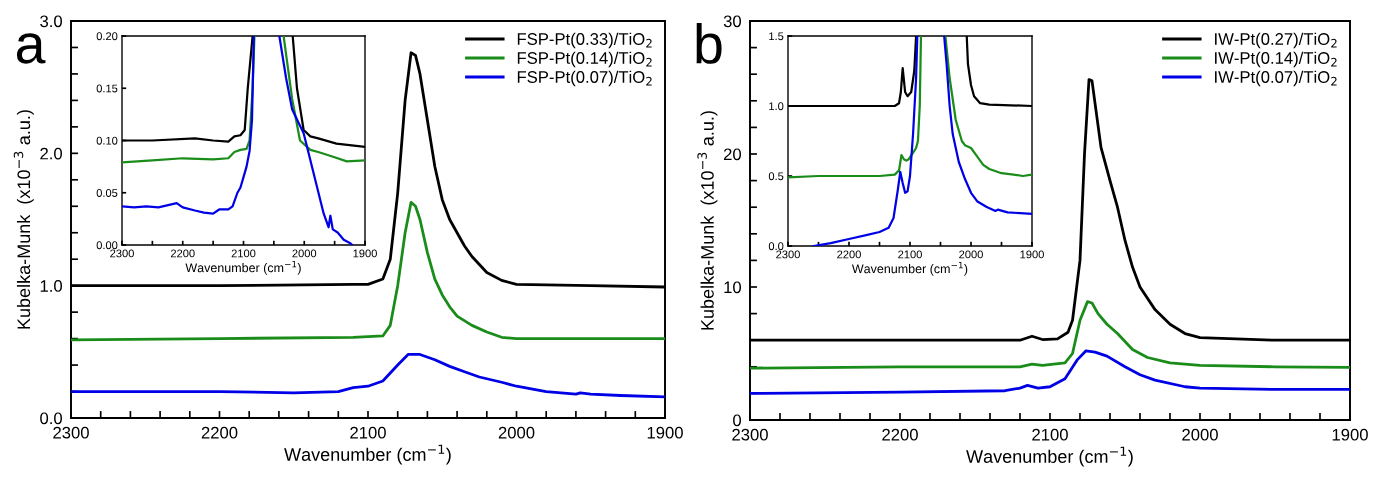 The height and width of the screenshot is (477, 1375). I want to click on legend-label: IW-Pt(0.27)/TiO$_{2}$, so click(1276, 40).